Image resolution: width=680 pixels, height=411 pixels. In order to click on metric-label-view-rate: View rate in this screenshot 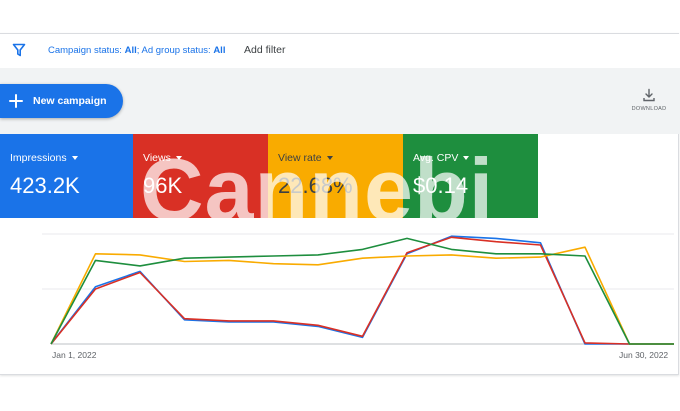, I will do `click(305, 158)`.